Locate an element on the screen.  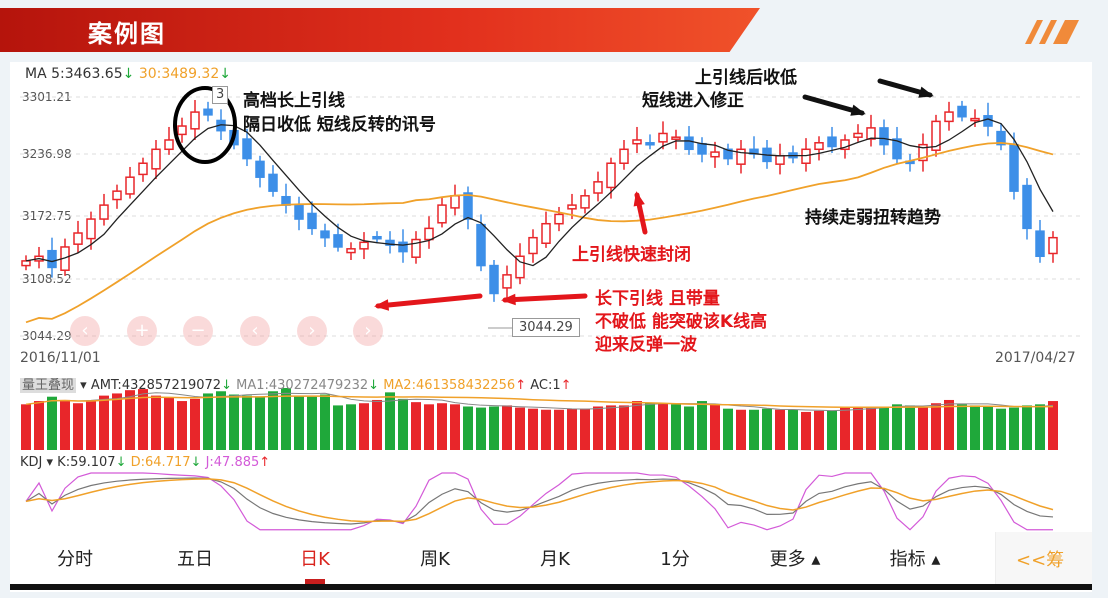
zoom-button-0: ‹ is located at coordinates (85, 331).